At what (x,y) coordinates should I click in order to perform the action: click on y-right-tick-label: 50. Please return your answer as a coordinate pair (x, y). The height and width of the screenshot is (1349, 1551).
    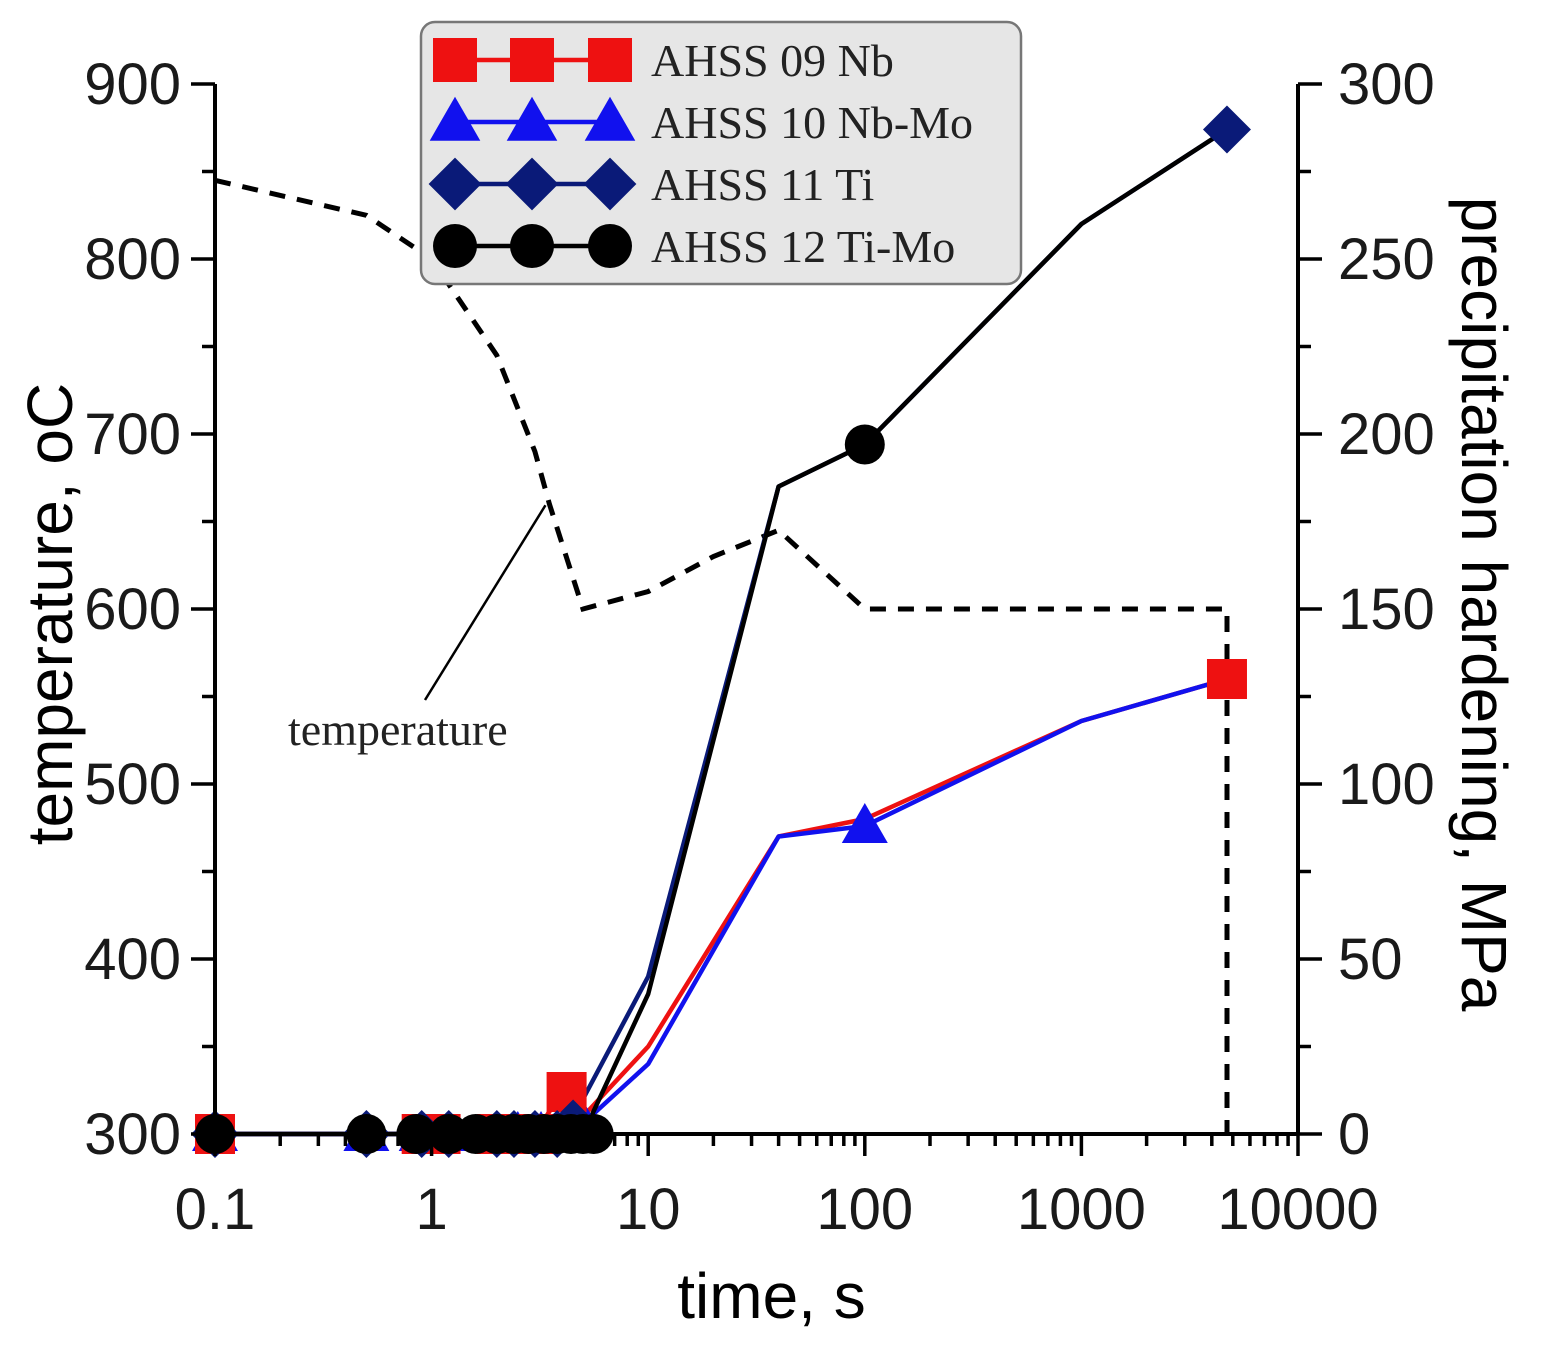
    Looking at the image, I should click on (1370, 959).